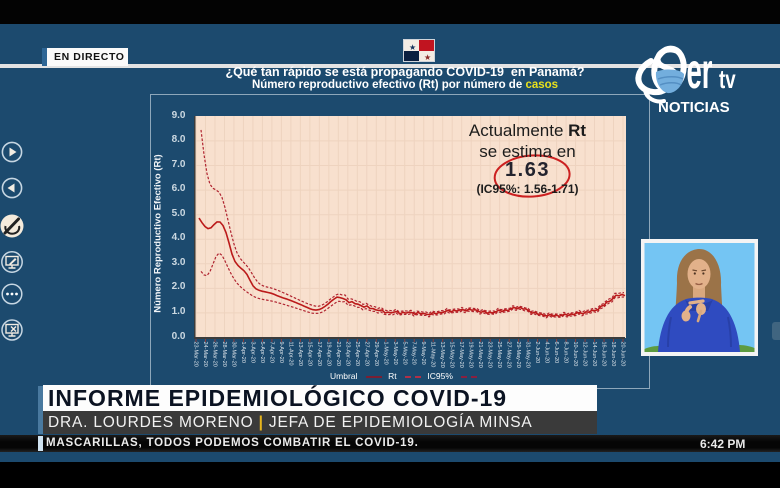 This screenshot has width=780, height=488. Describe the element at coordinates (623, 354) in the screenshot. I see `svg-text: 20-Jun-20` at that location.